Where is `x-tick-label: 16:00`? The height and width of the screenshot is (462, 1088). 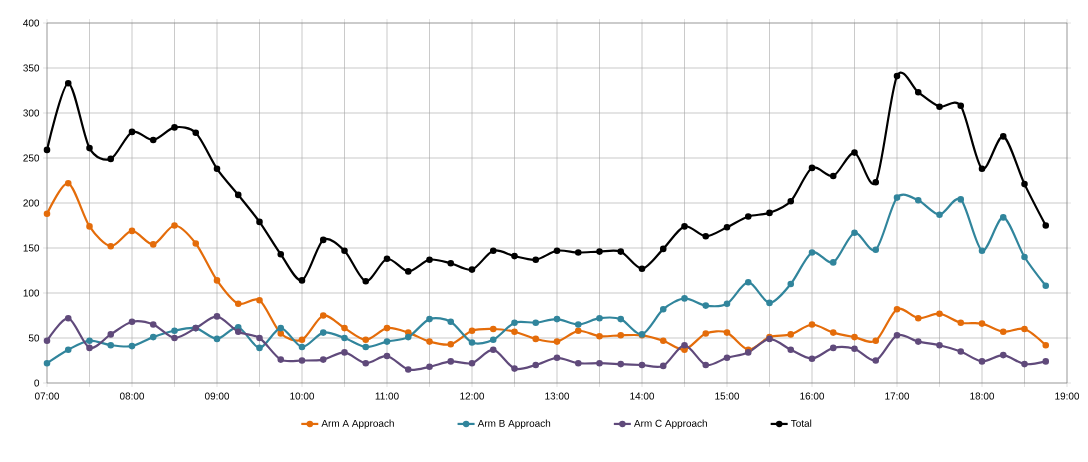
x-tick-label: 16:00 is located at coordinates (812, 396).